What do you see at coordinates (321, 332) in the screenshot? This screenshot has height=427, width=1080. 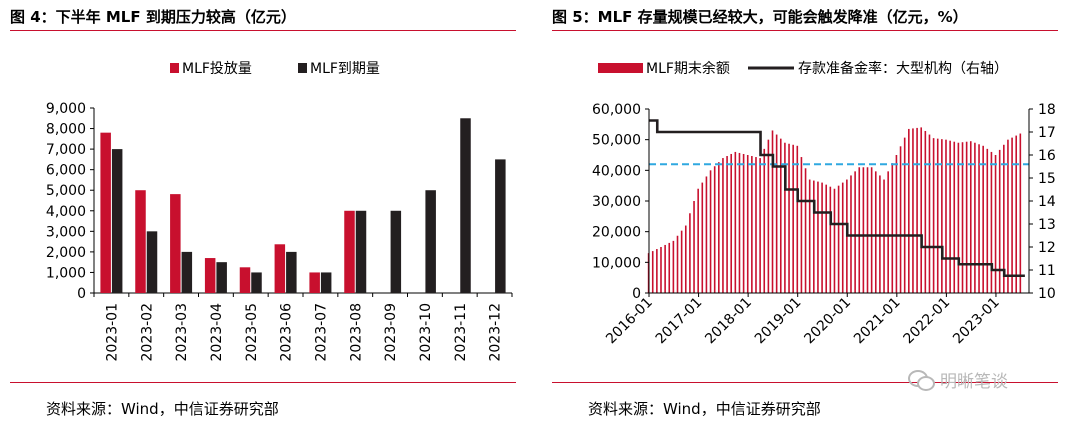 I see `x-tick-label: 2023-07` at bounding box center [321, 332].